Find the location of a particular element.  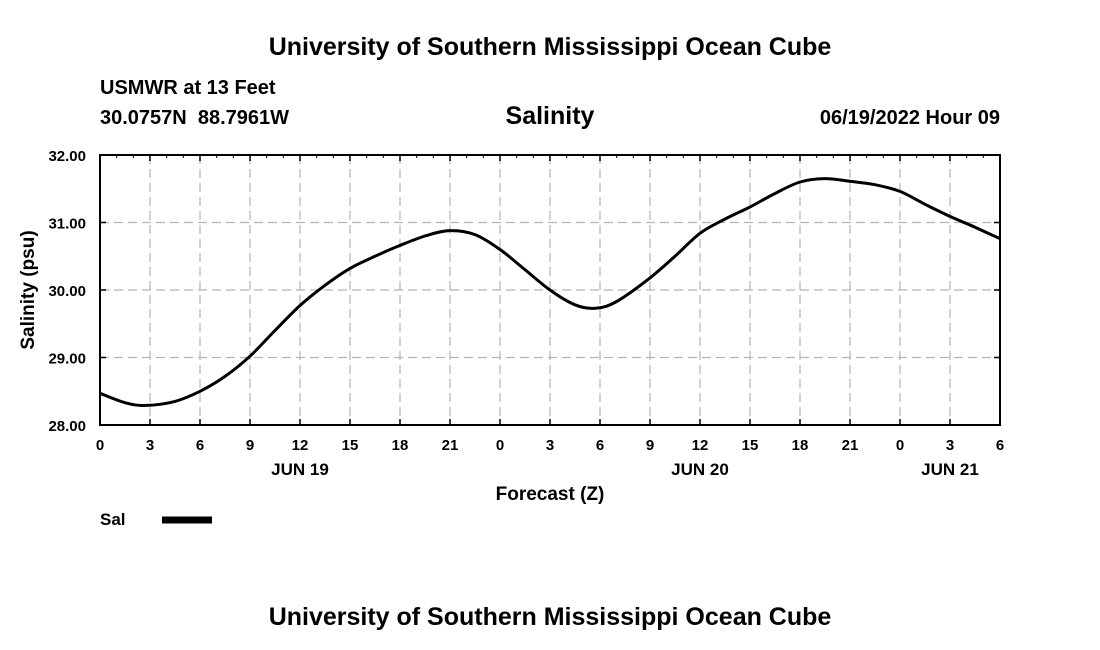

date-label: JUN 21 is located at coordinates (950, 469).